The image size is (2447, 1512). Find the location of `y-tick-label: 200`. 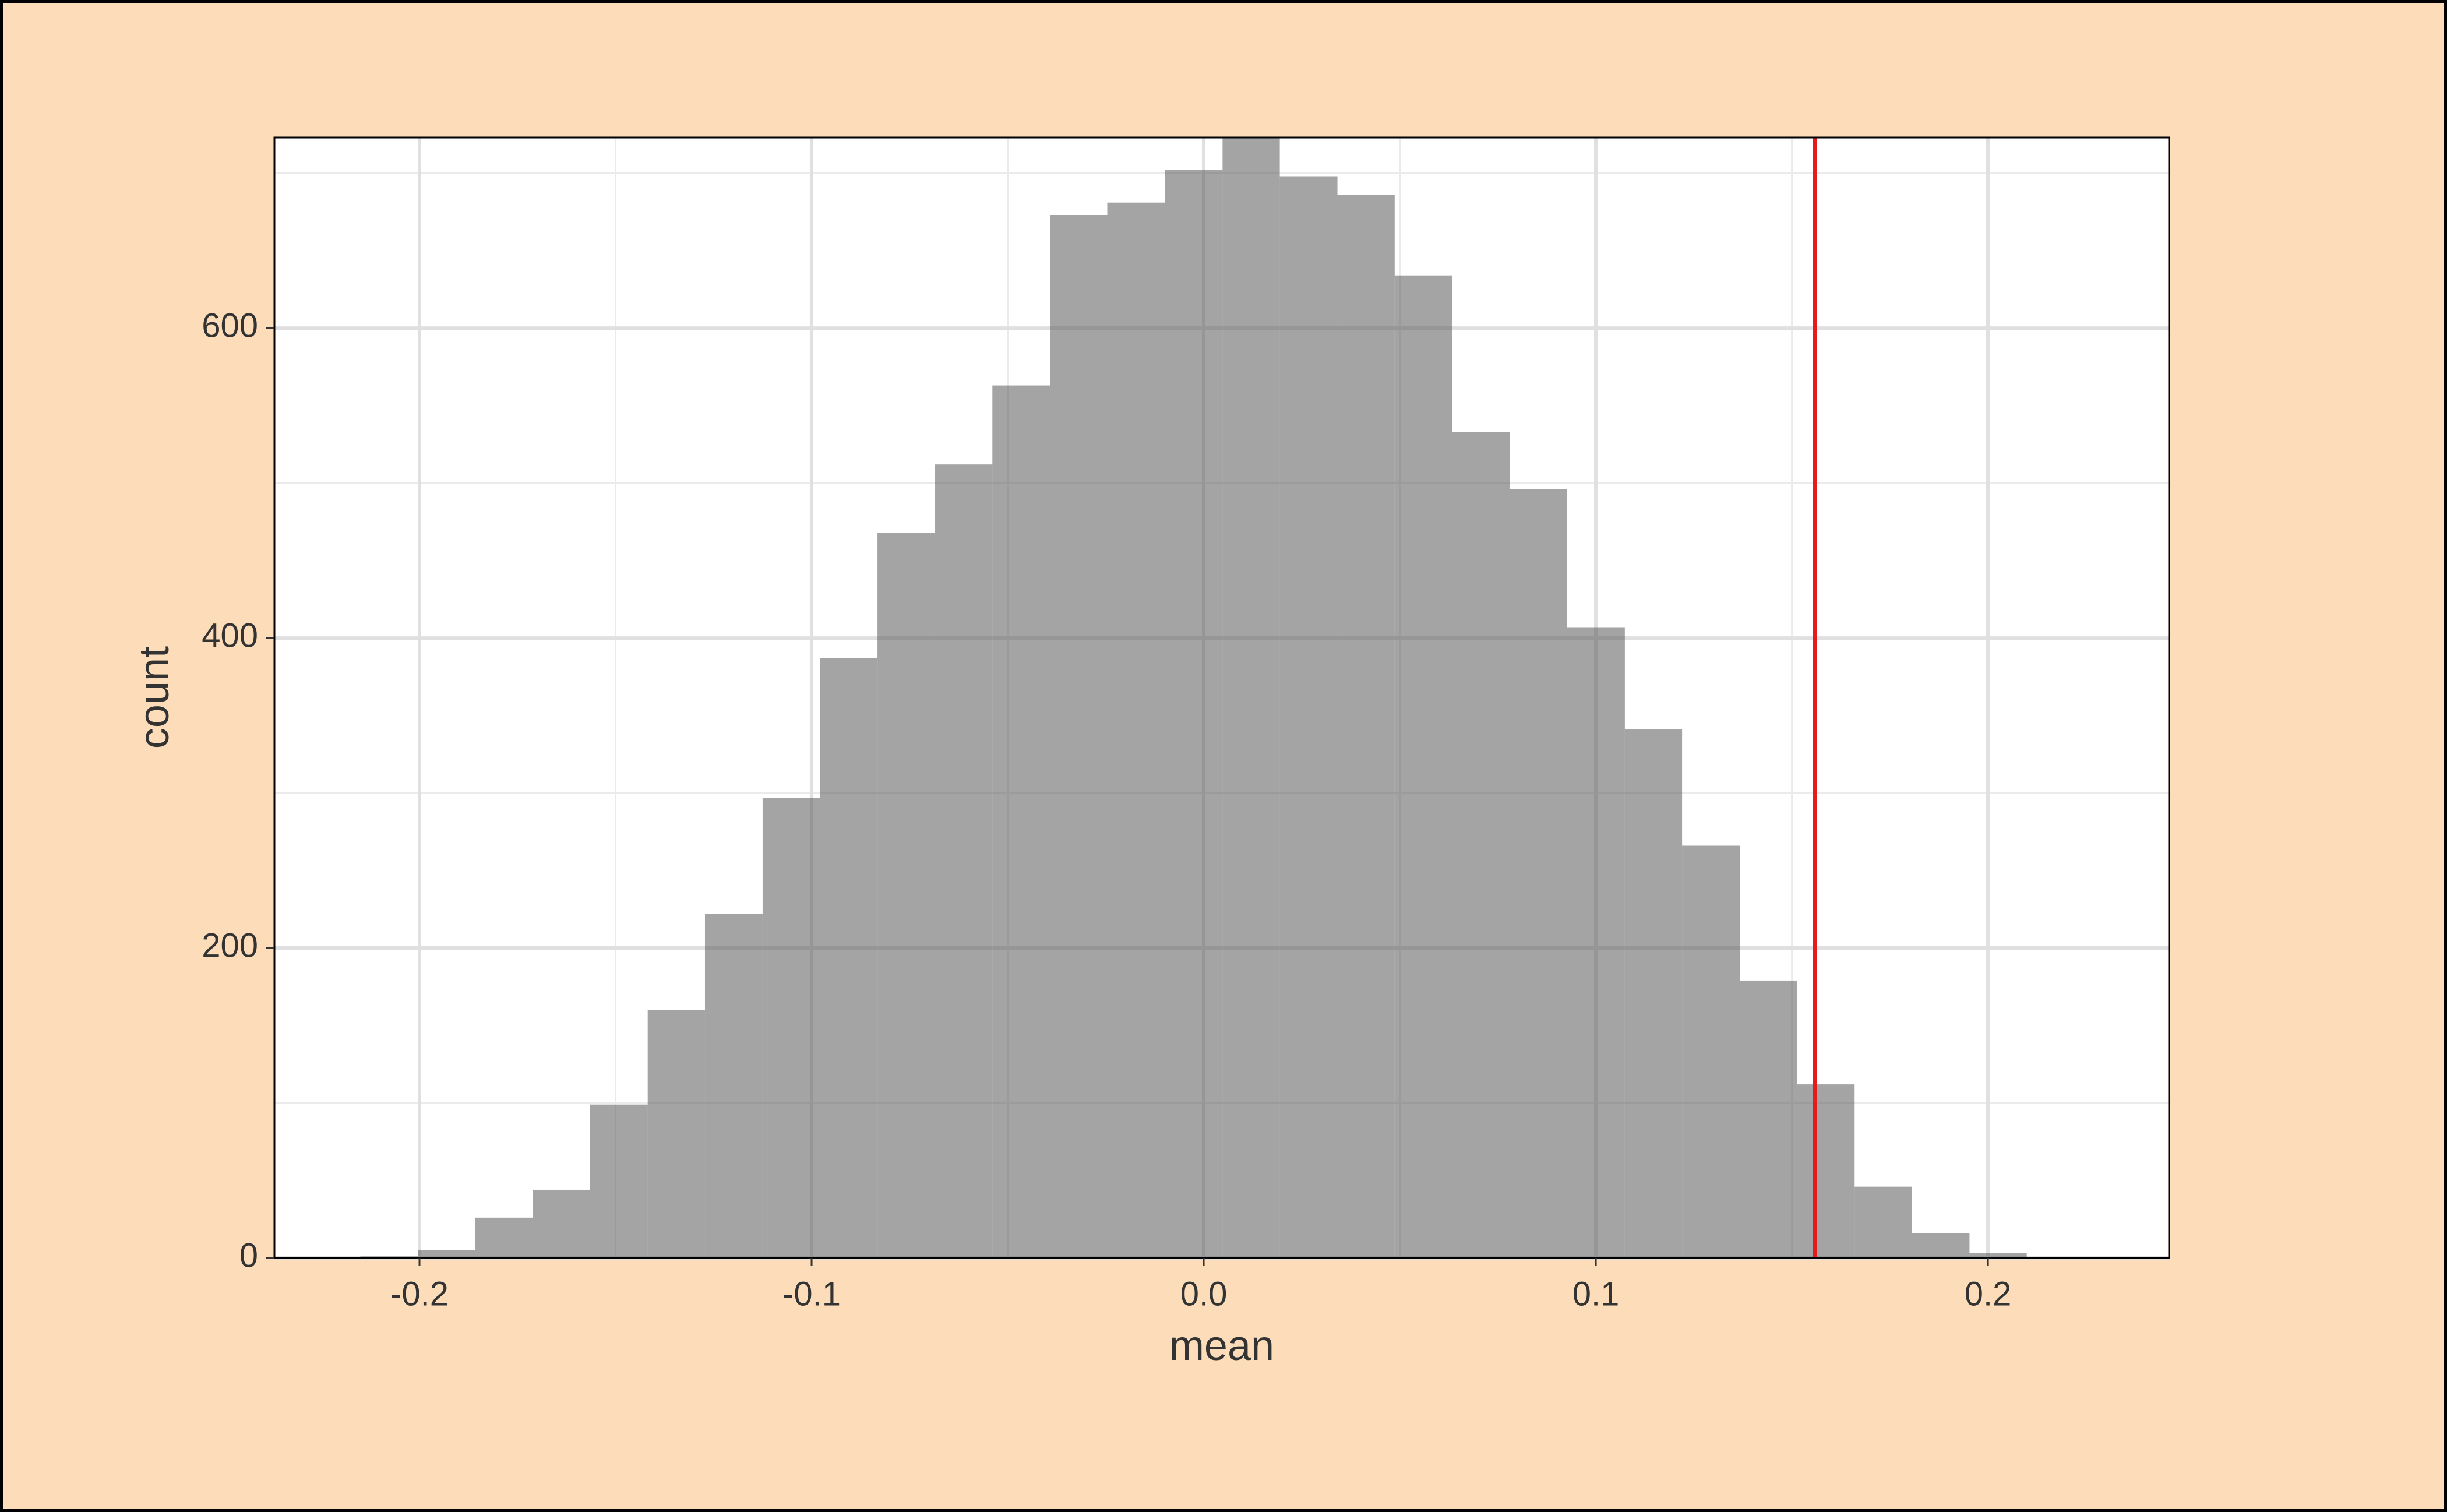

y-tick-label: 200 is located at coordinates (230, 945).